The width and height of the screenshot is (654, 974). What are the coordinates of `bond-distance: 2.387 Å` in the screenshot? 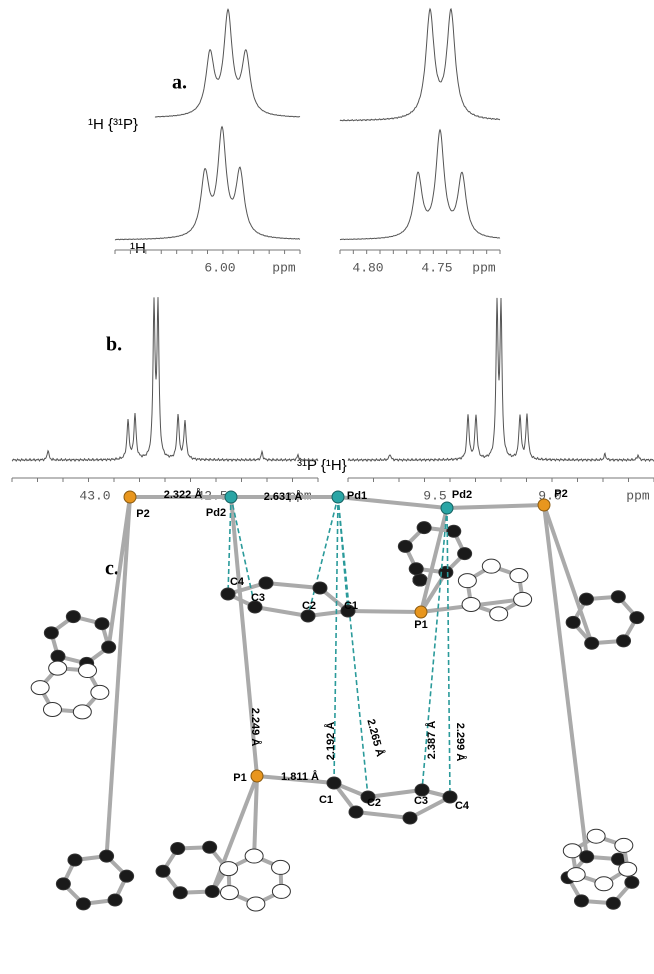 It's located at (431, 740).